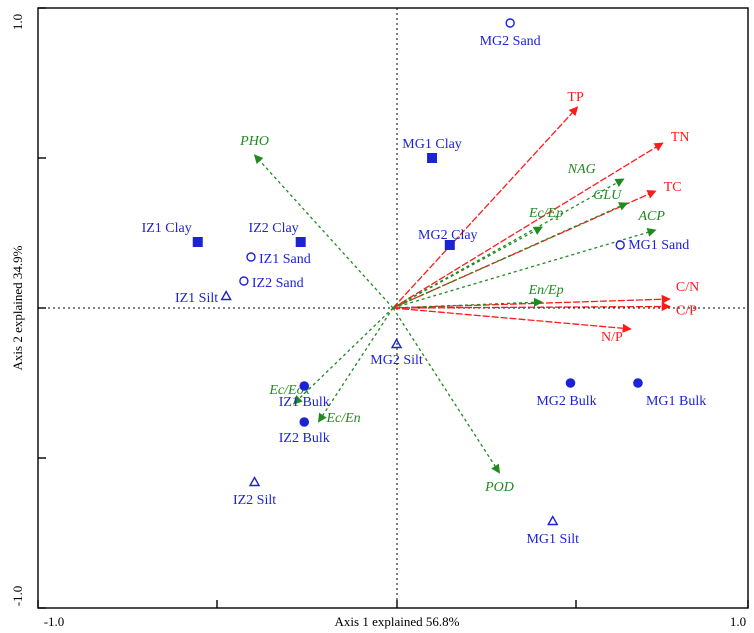  What do you see at coordinates (658, 245) in the screenshot?
I see `sample-label-mg1-sand: MG1 Sand` at bounding box center [658, 245].